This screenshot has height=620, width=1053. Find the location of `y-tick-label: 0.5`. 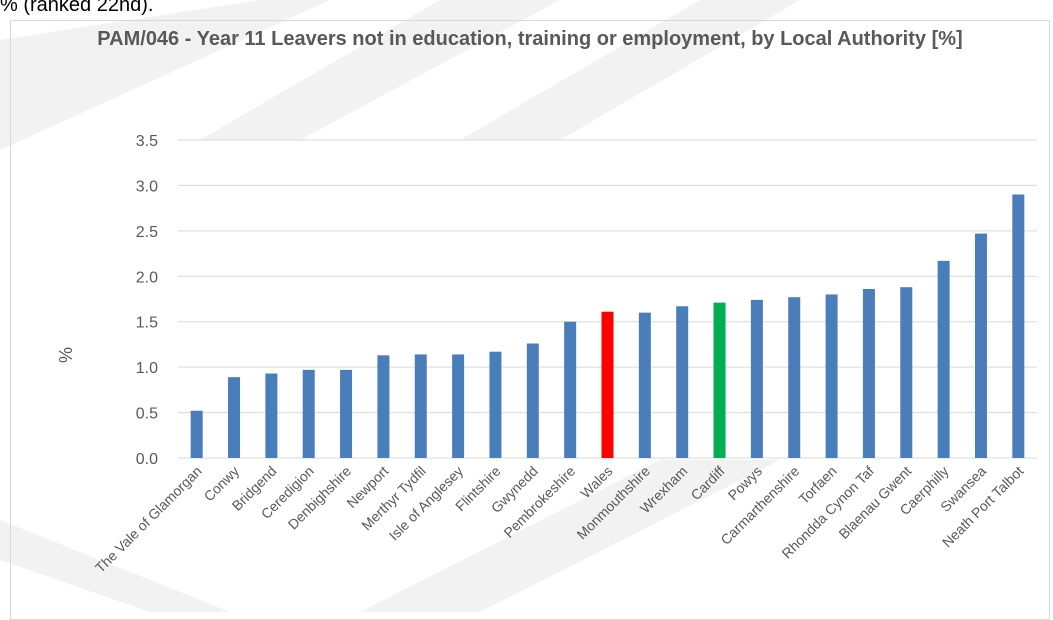

y-tick-label: 0.5 is located at coordinates (147, 414).